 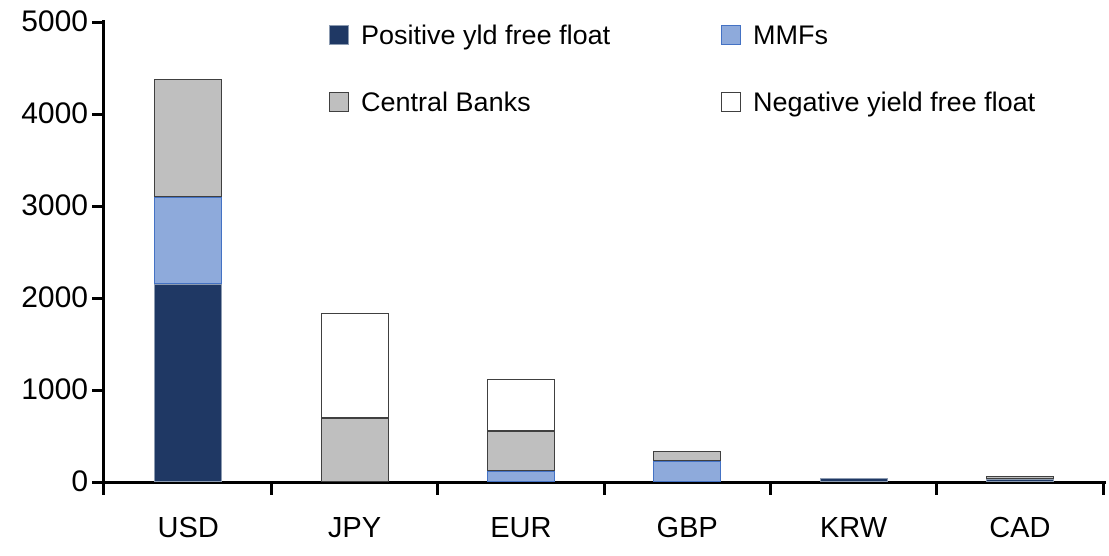 What do you see at coordinates (521, 528) in the screenshot?
I see `x-axis-label-eur: EUR` at bounding box center [521, 528].